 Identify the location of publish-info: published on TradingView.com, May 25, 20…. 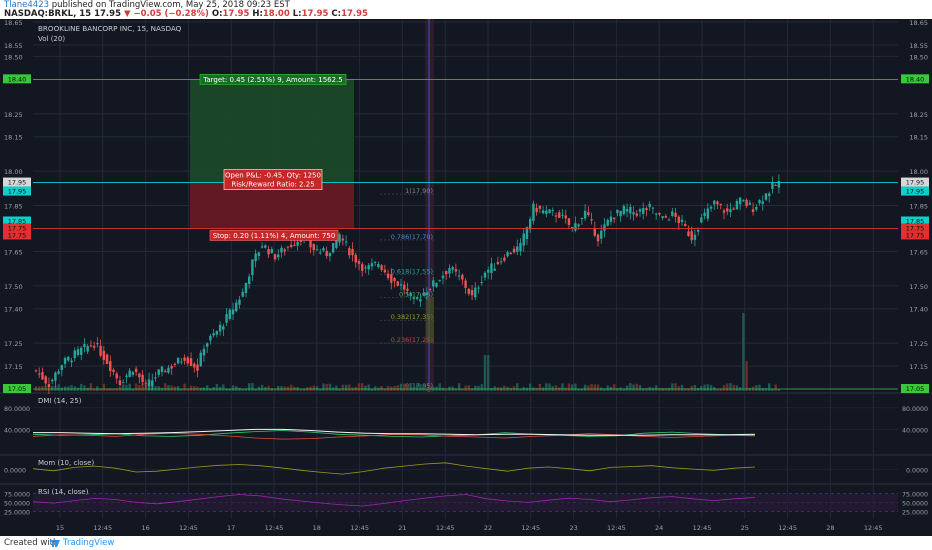
(170, 5).